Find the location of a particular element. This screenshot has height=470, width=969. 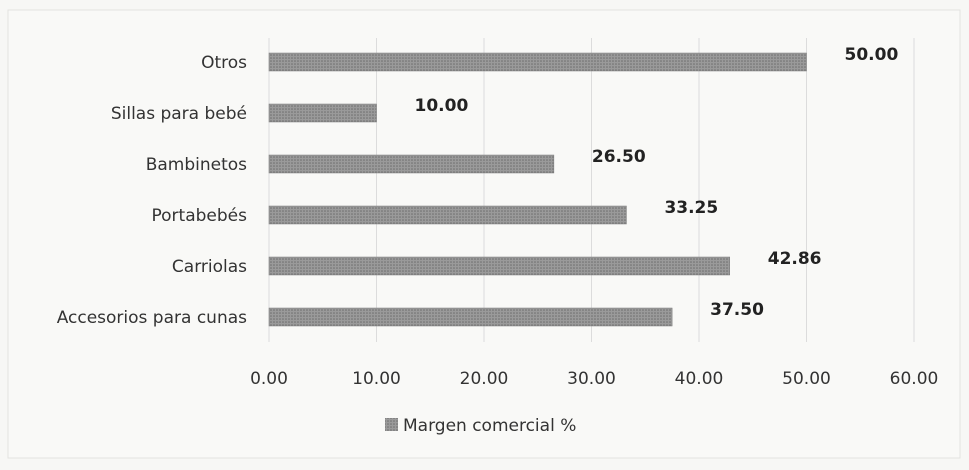

x-tick-label: 20.00 is located at coordinates (484, 379).